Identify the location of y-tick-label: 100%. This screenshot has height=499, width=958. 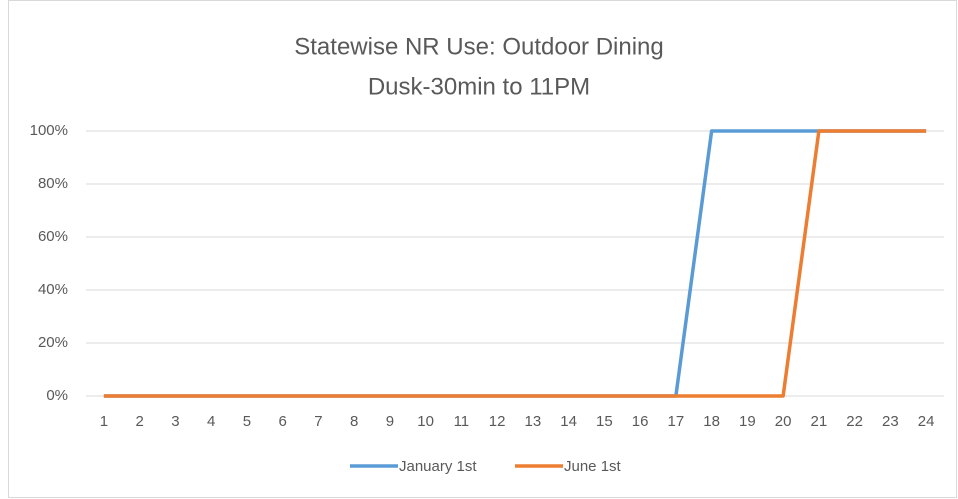
(49, 130).